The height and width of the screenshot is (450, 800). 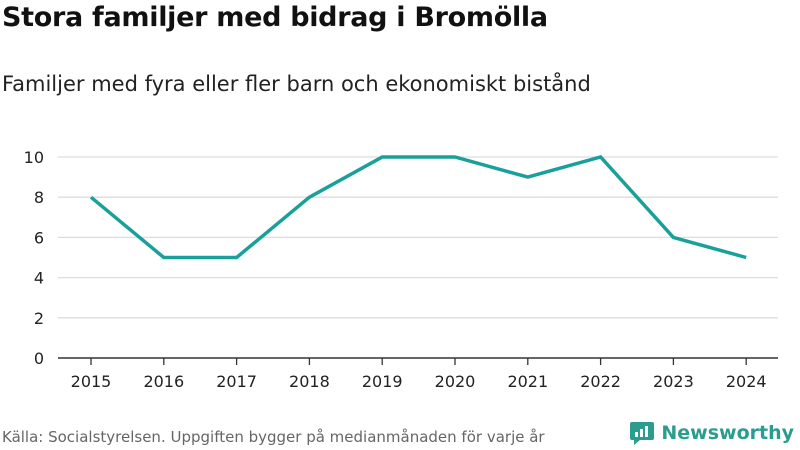 I want to click on y-axis-ticks: 0 2 4 6 8 10, so click(x=34, y=258).